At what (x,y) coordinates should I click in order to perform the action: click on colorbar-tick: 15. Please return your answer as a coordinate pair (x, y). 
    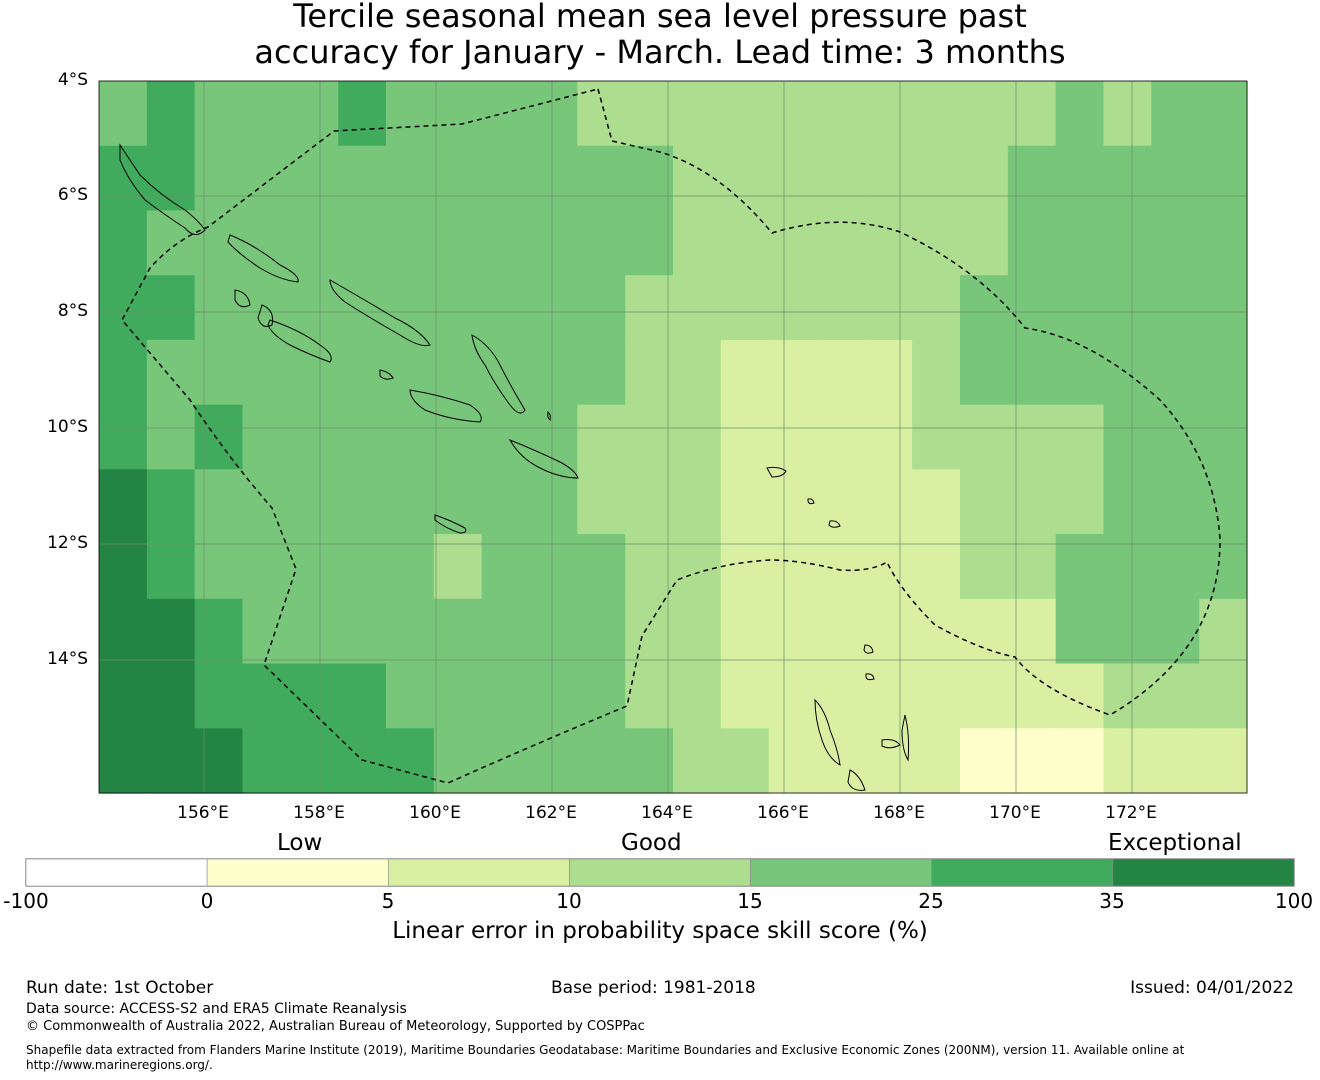
    Looking at the image, I should click on (750, 901).